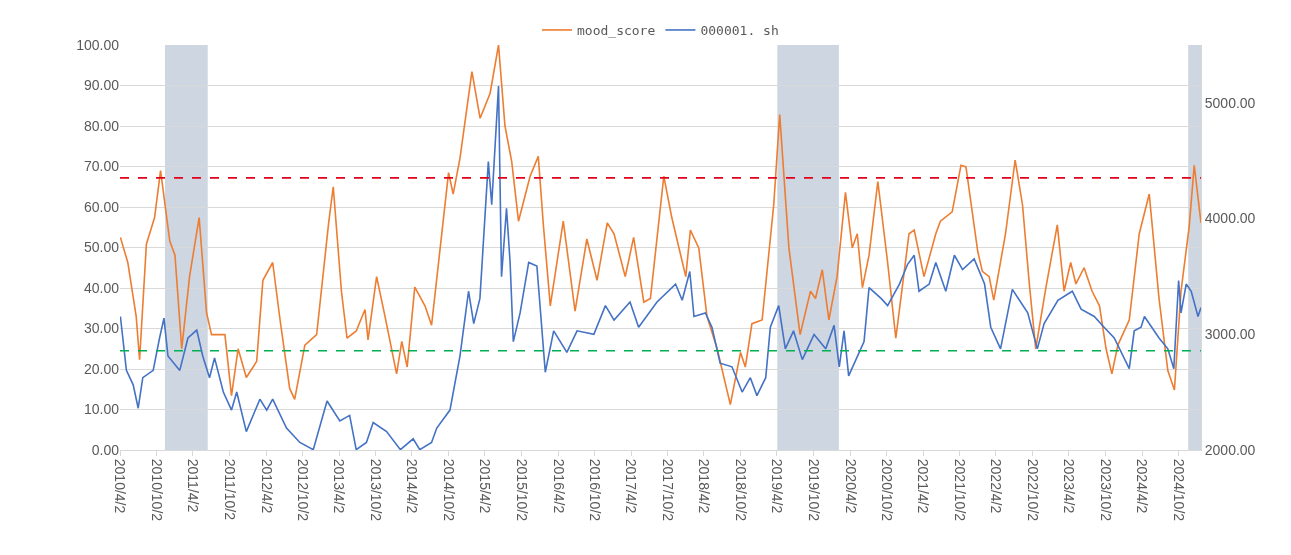  Describe the element at coordinates (813, 490) in the screenshot. I see `x-tick-label: 2019/10/2` at that location.